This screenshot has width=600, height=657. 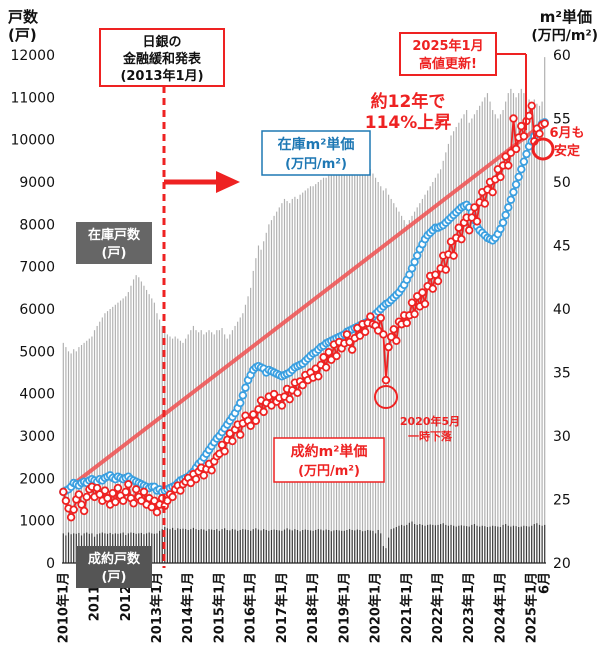 What do you see at coordinates (114, 243) in the screenshot?
I see `inventory-units-label-box` at bounding box center [114, 243].